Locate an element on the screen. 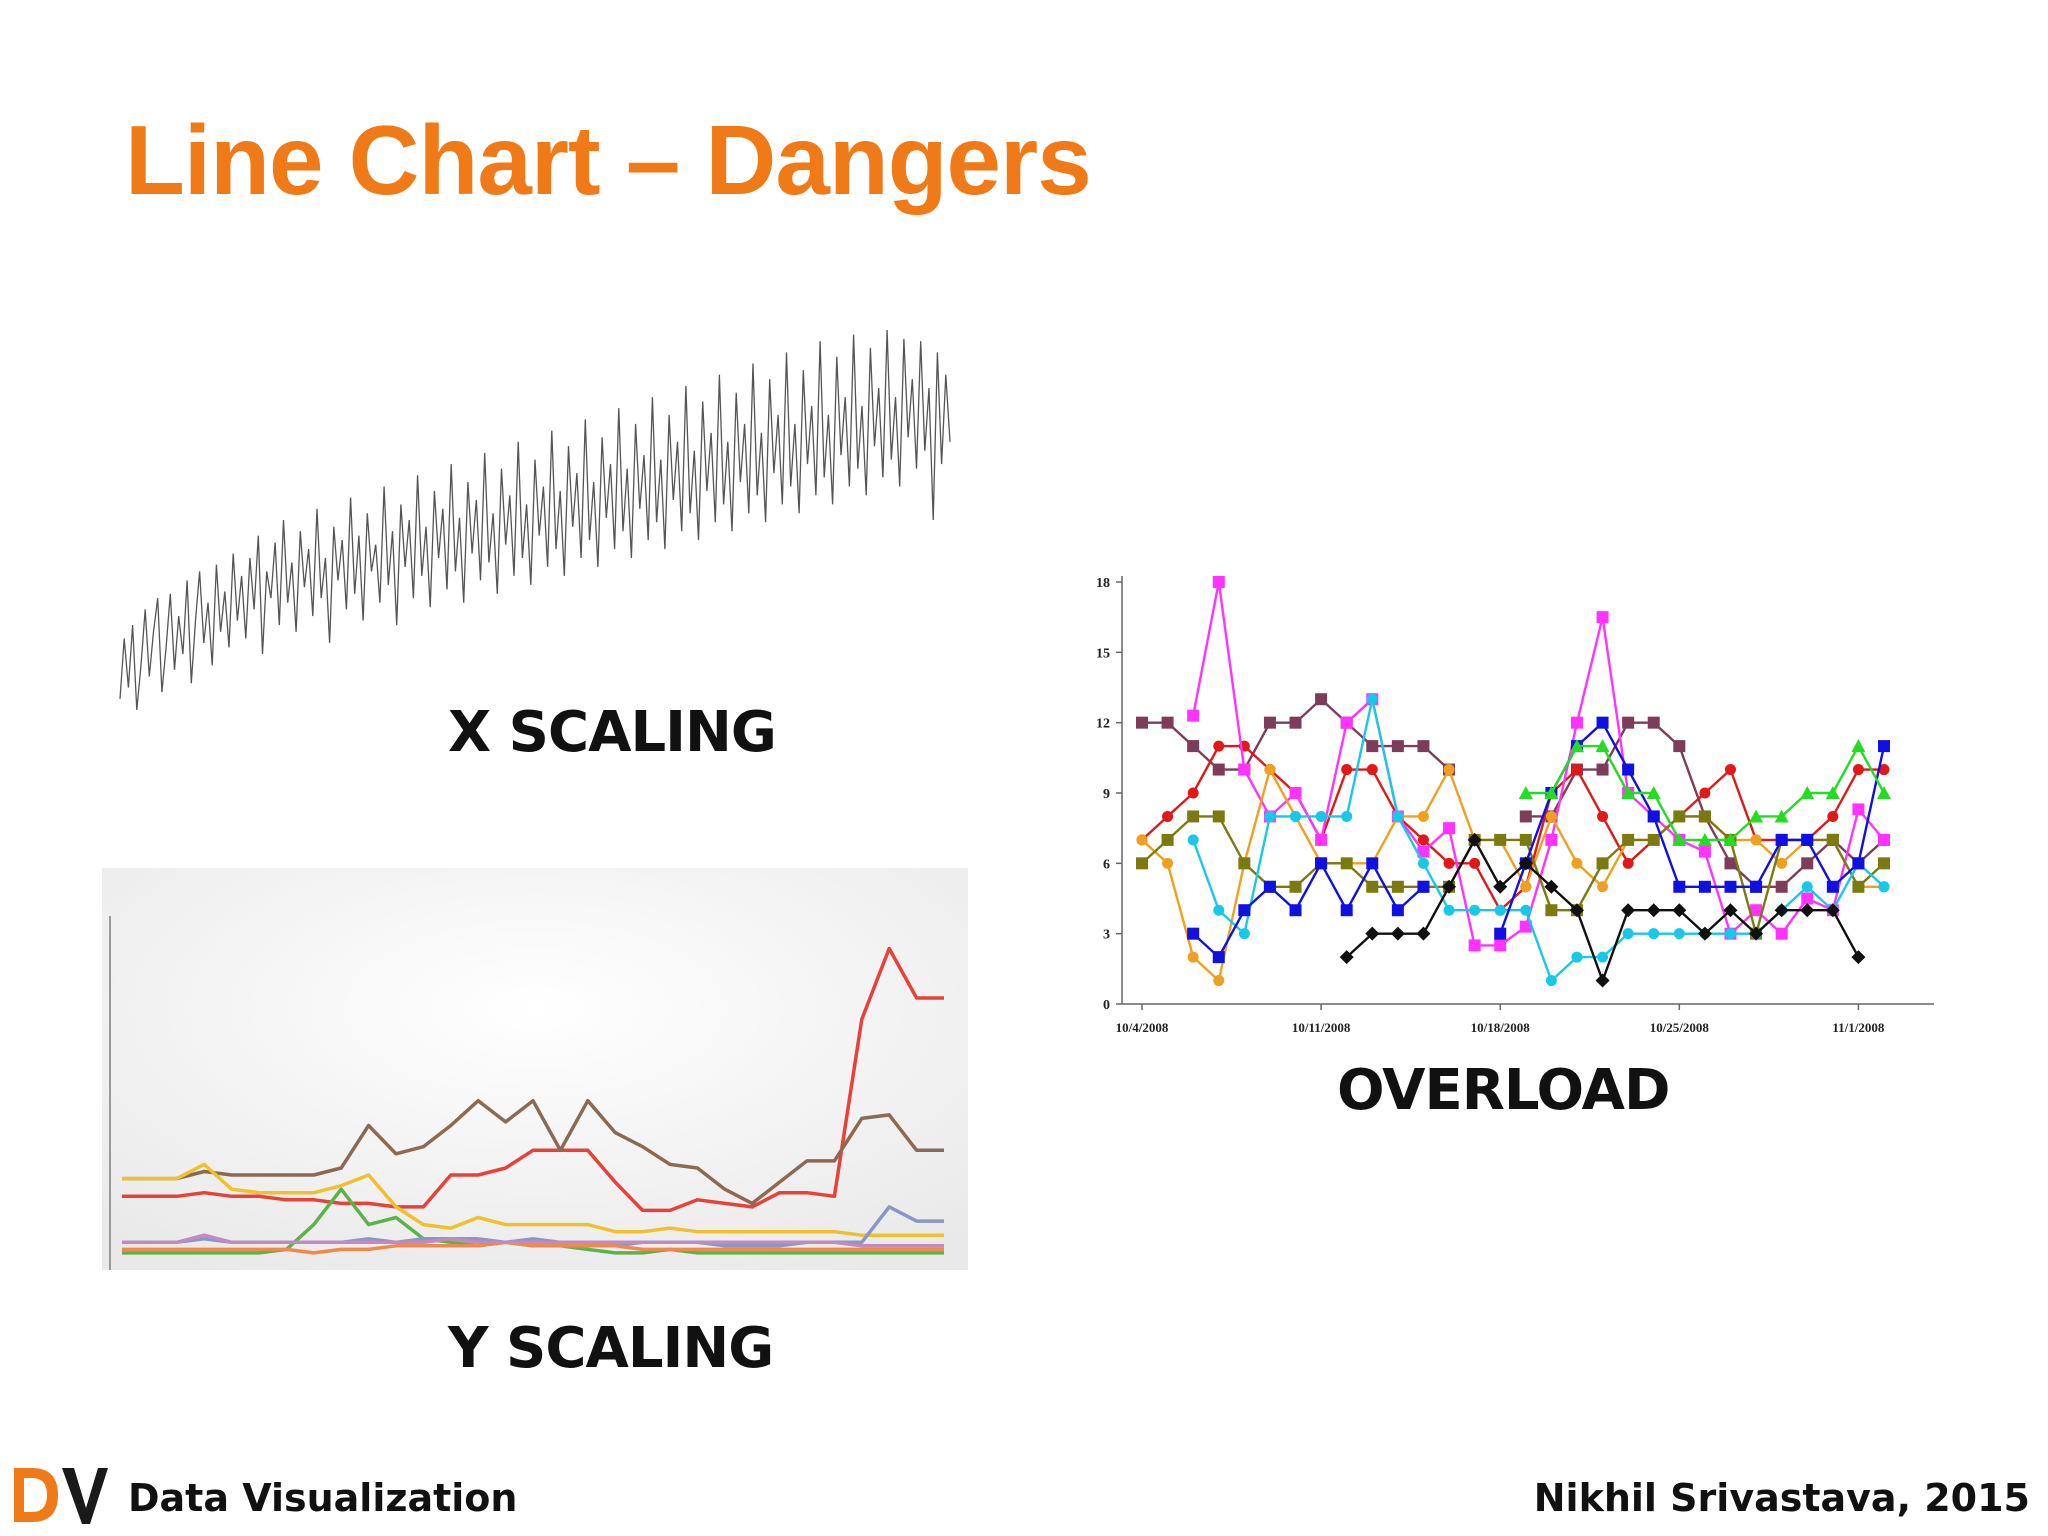 The height and width of the screenshot is (1536, 2048). overload-x-tick-label: 10/11/2008 is located at coordinates (1321, 1027).